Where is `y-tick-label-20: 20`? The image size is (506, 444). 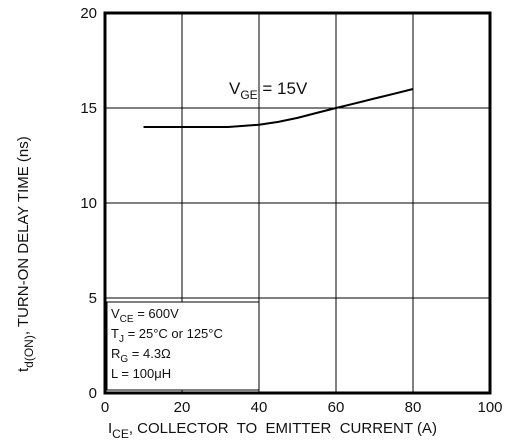
y-tick-label-20: 20 is located at coordinates (88, 13).